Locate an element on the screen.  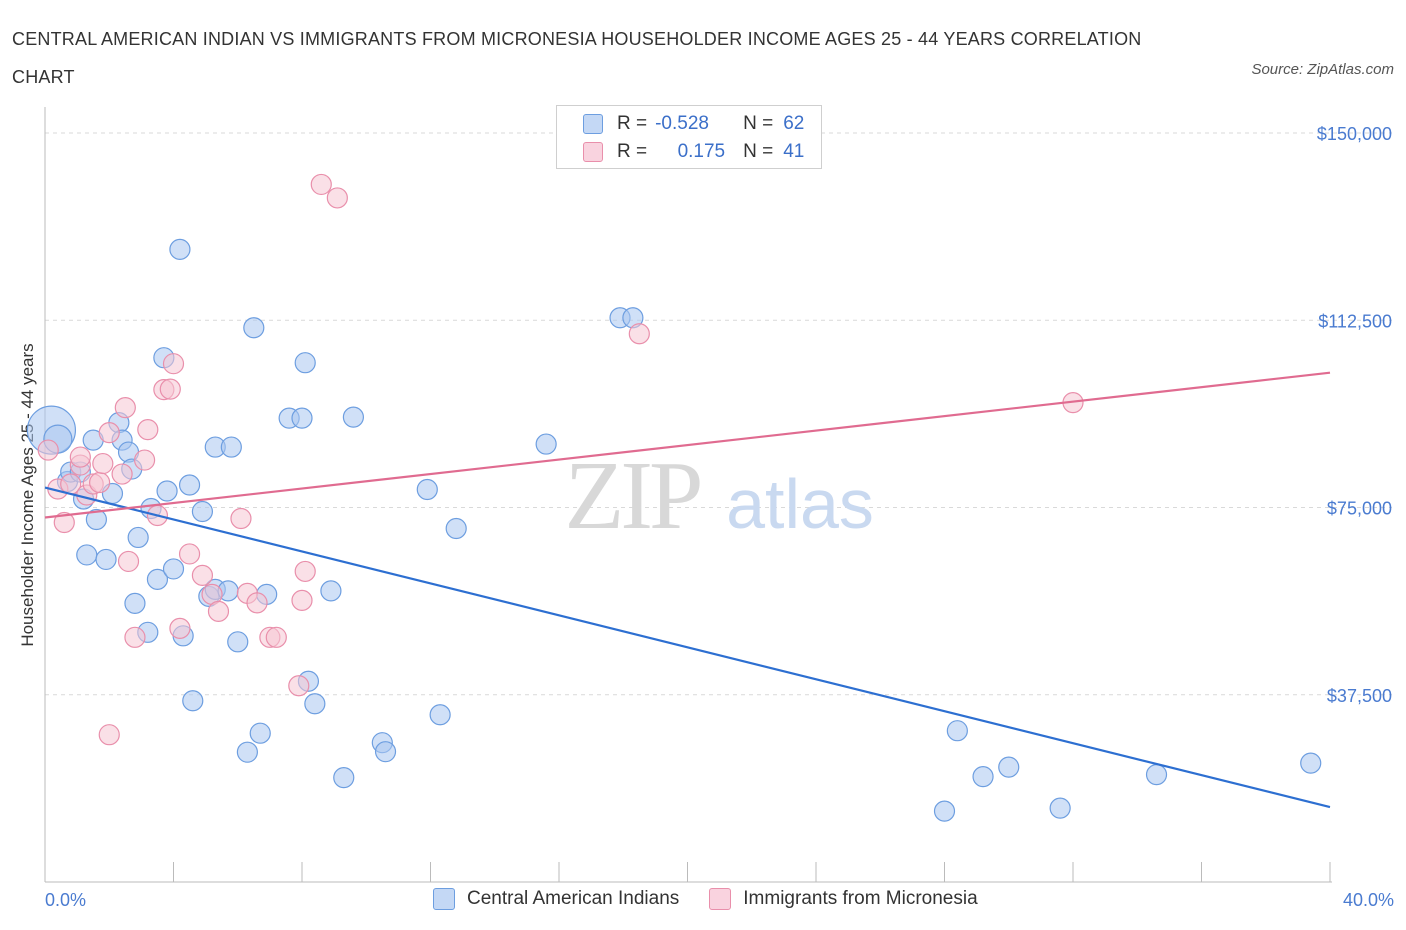
series-swatch-pink is located at coordinates (720, 899).